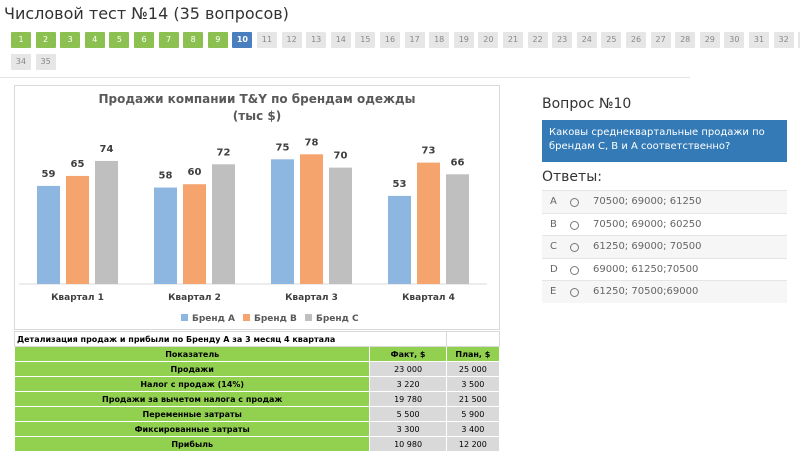 The image size is (800, 467). What do you see at coordinates (194, 298) in the screenshot?
I see `x-tick-label: Квартал 2` at bounding box center [194, 298].